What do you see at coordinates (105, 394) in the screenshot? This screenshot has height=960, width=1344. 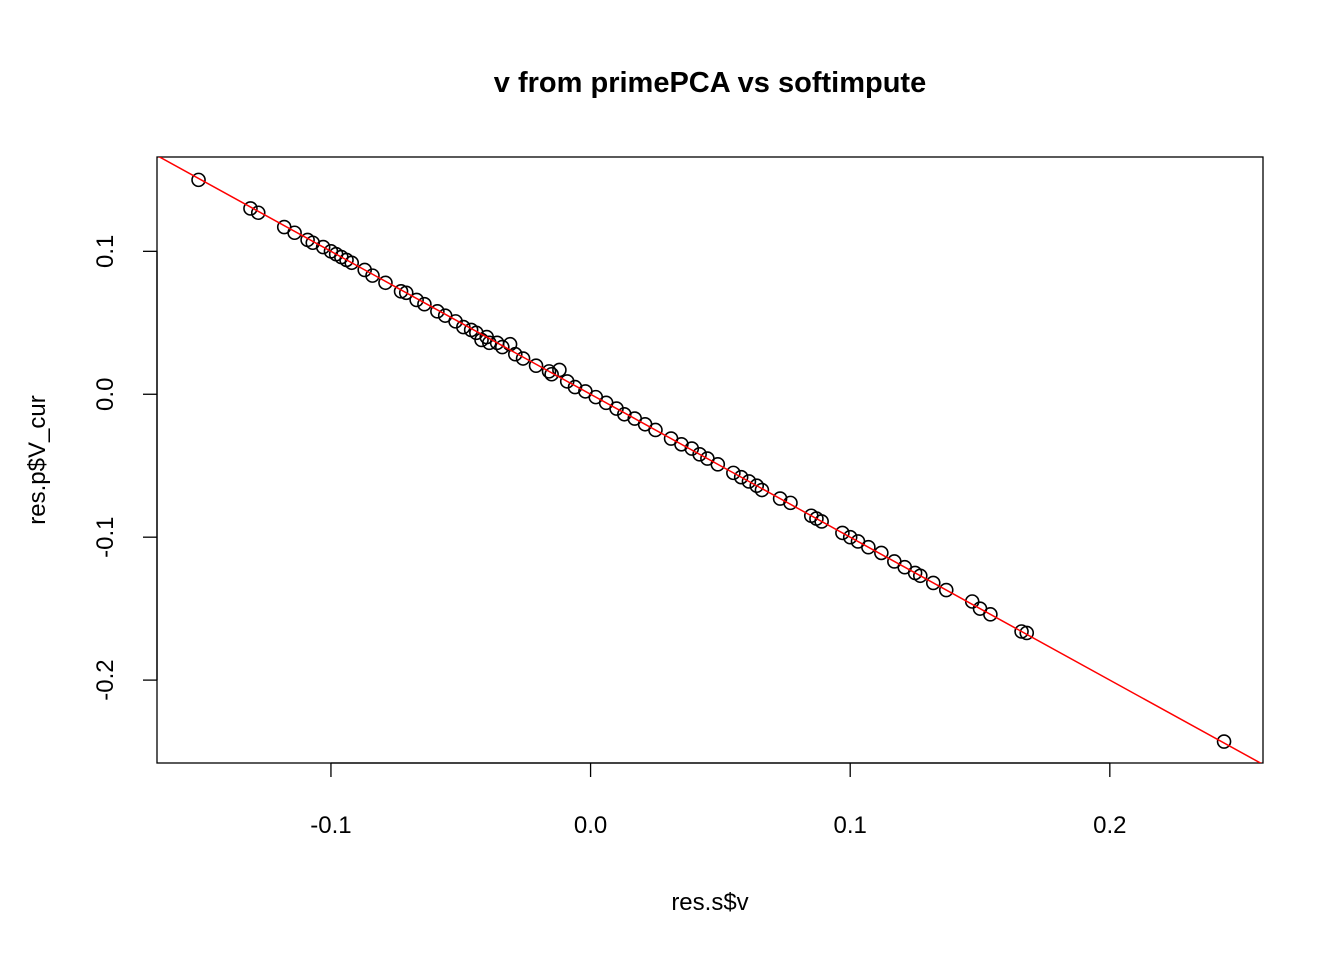 I see `y-tick-label: 0.0` at bounding box center [105, 394].